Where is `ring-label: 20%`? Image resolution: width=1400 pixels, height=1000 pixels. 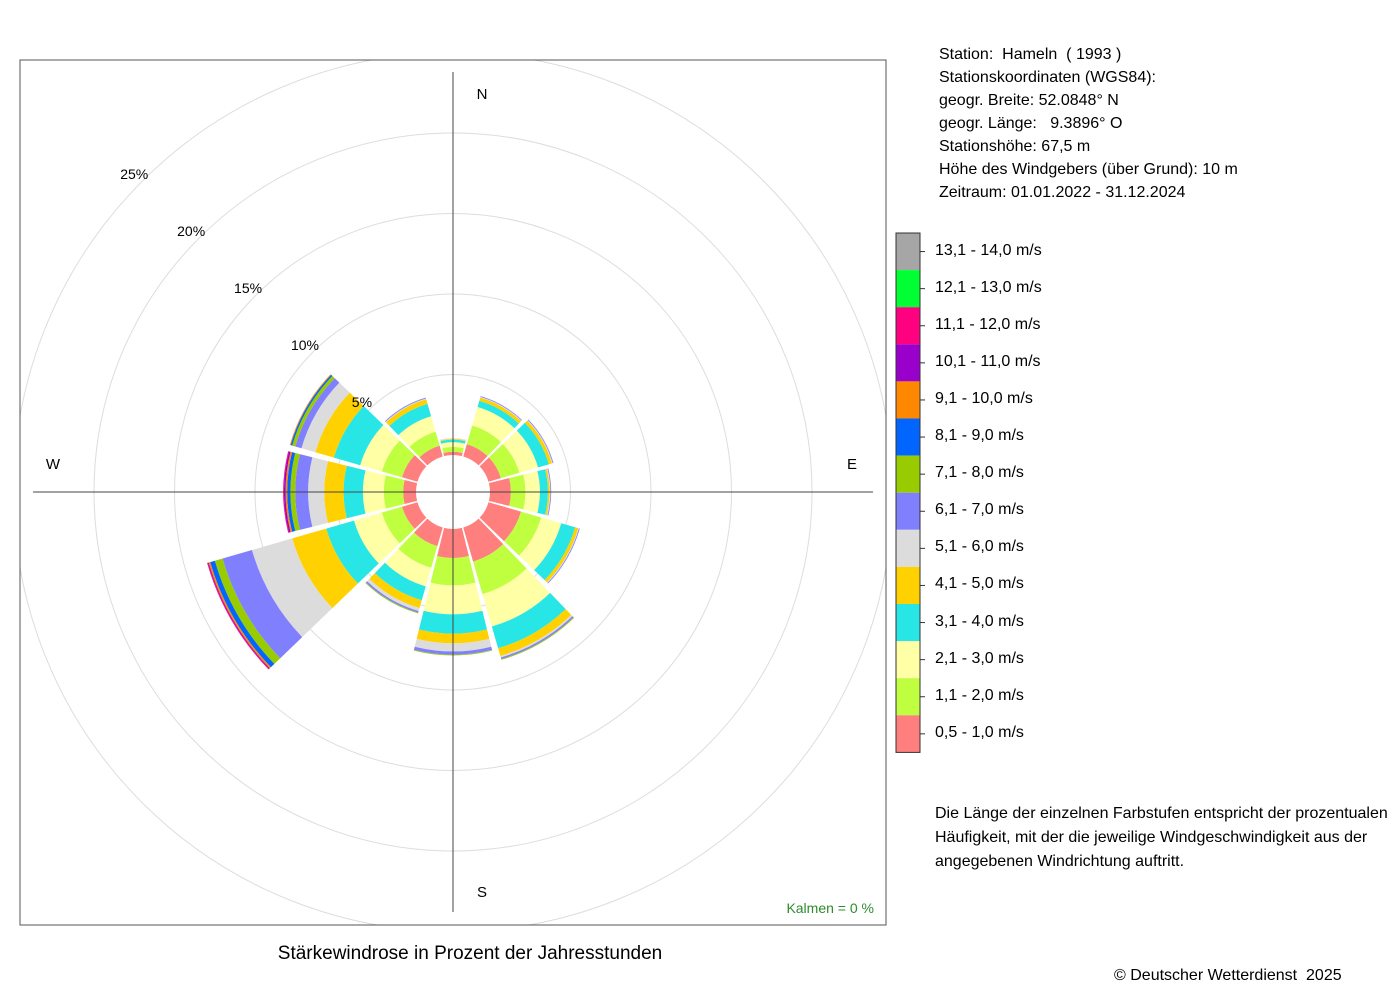 ring-label: 20% is located at coordinates (191, 231).